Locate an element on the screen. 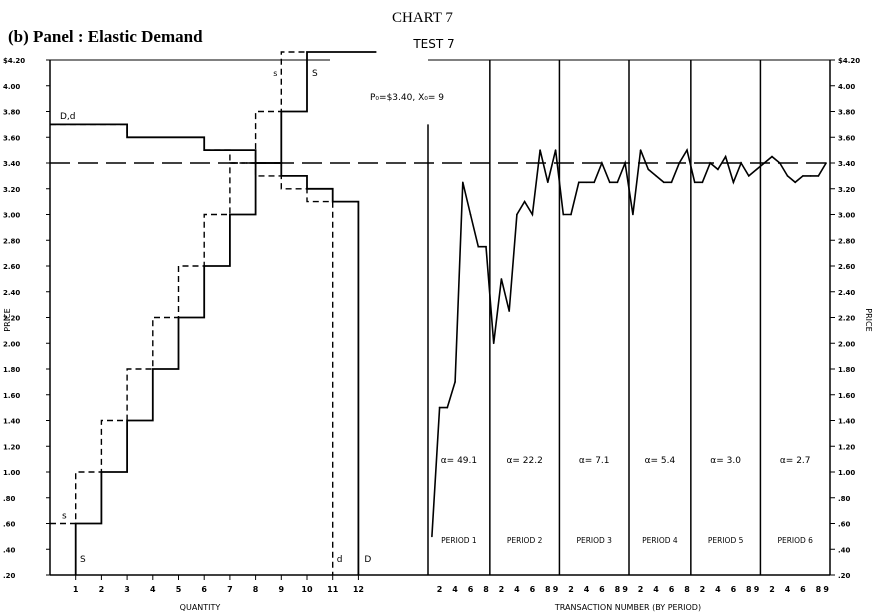 The width and height of the screenshot is (874, 616). x-tick-label-quantity: 9 is located at coordinates (282, 589).